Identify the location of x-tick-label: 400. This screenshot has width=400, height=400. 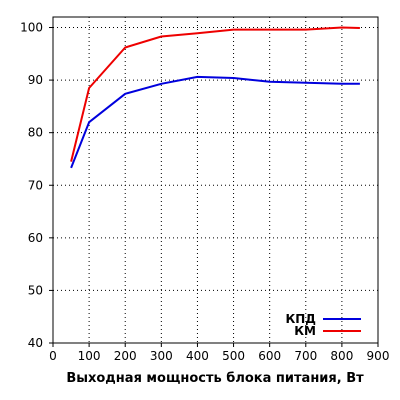
(197, 356).